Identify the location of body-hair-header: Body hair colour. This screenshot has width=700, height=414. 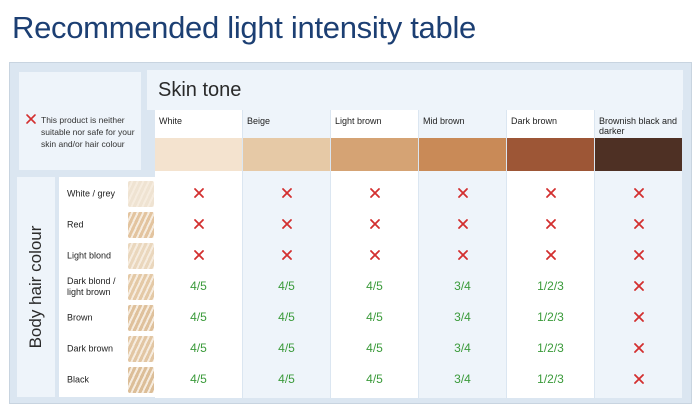
(36, 287).